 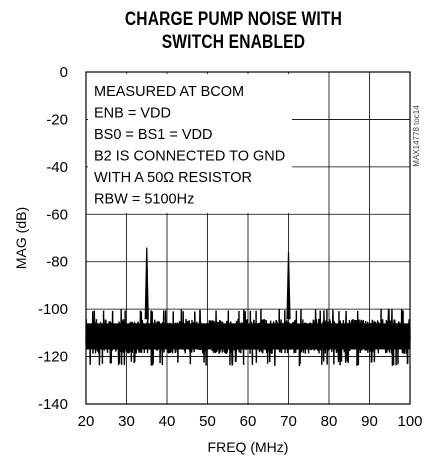 What do you see at coordinates (416, 136) in the screenshot?
I see `figure-id: MAX14778 toc14` at bounding box center [416, 136].